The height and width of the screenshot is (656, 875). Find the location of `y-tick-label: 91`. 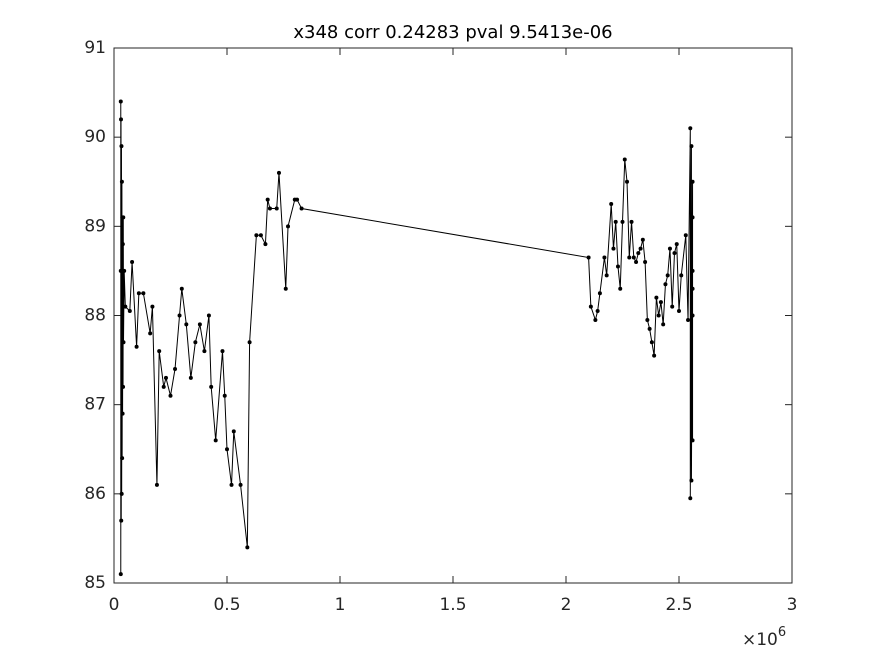

y-tick-label: 91 is located at coordinates (95, 48).